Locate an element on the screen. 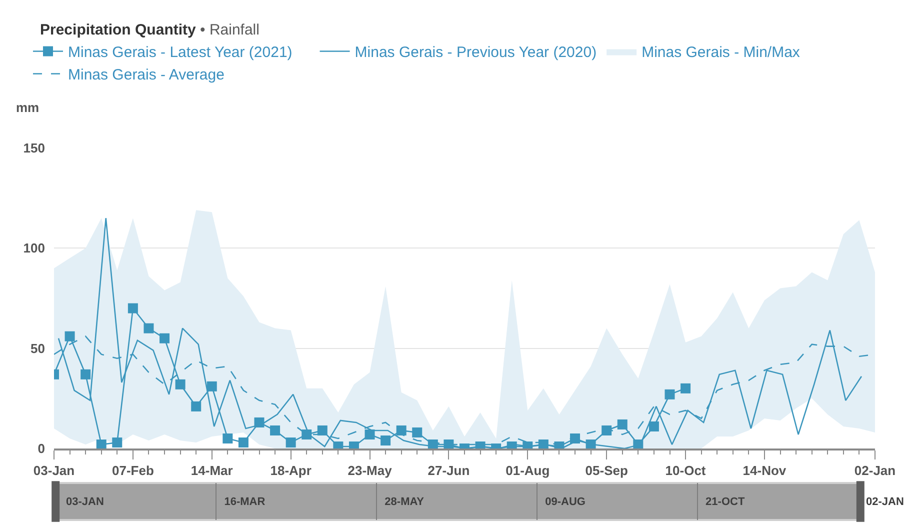 This screenshot has height=532, width=922. y-tick-label: 100 is located at coordinates (34, 248).